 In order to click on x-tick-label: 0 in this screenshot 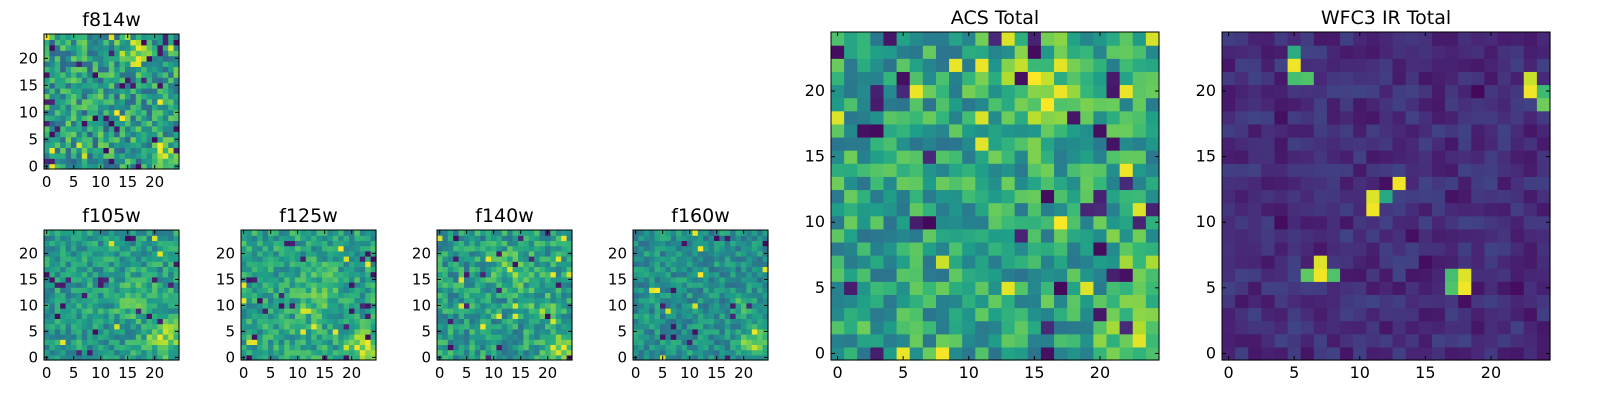, I will do `click(837, 372)`.